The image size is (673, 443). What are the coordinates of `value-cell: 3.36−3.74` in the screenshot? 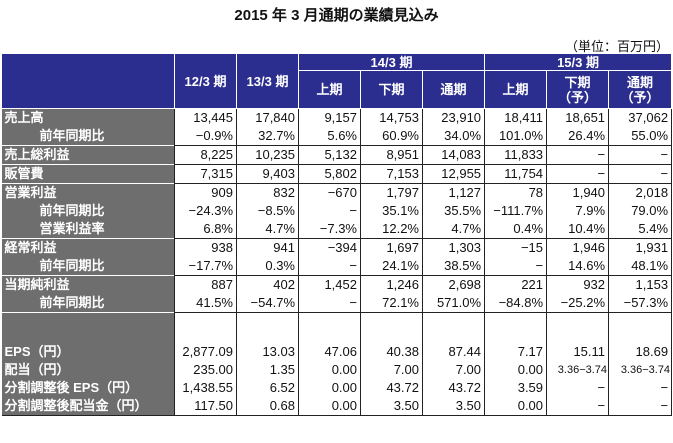 It's located at (578, 370).